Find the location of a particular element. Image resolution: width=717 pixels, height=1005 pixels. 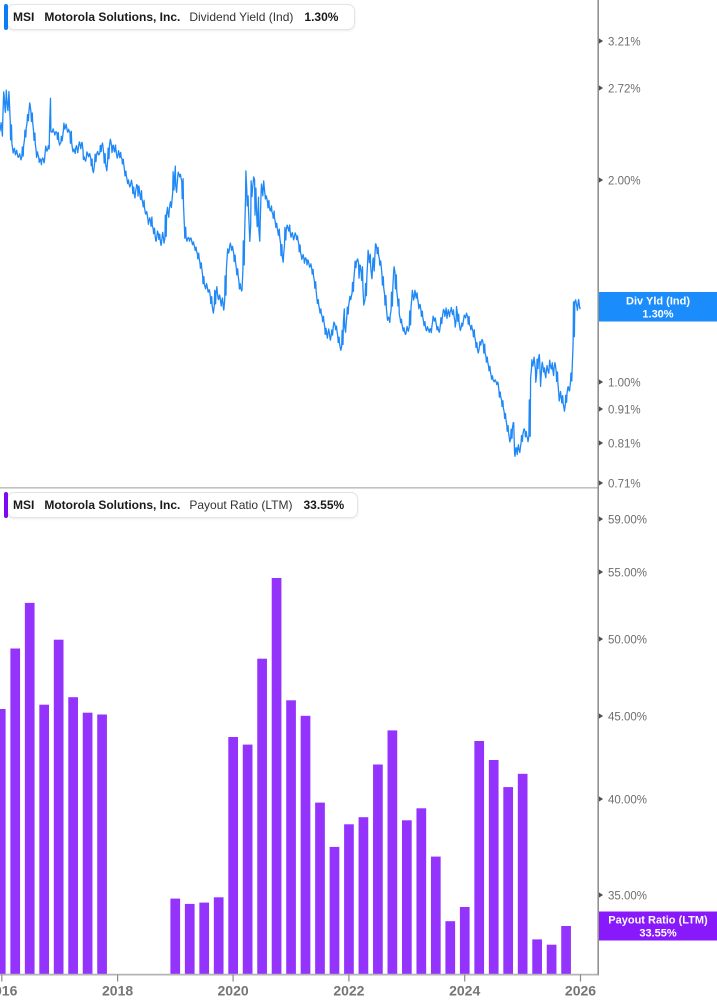

svg-text: 2.00% is located at coordinates (624, 182).